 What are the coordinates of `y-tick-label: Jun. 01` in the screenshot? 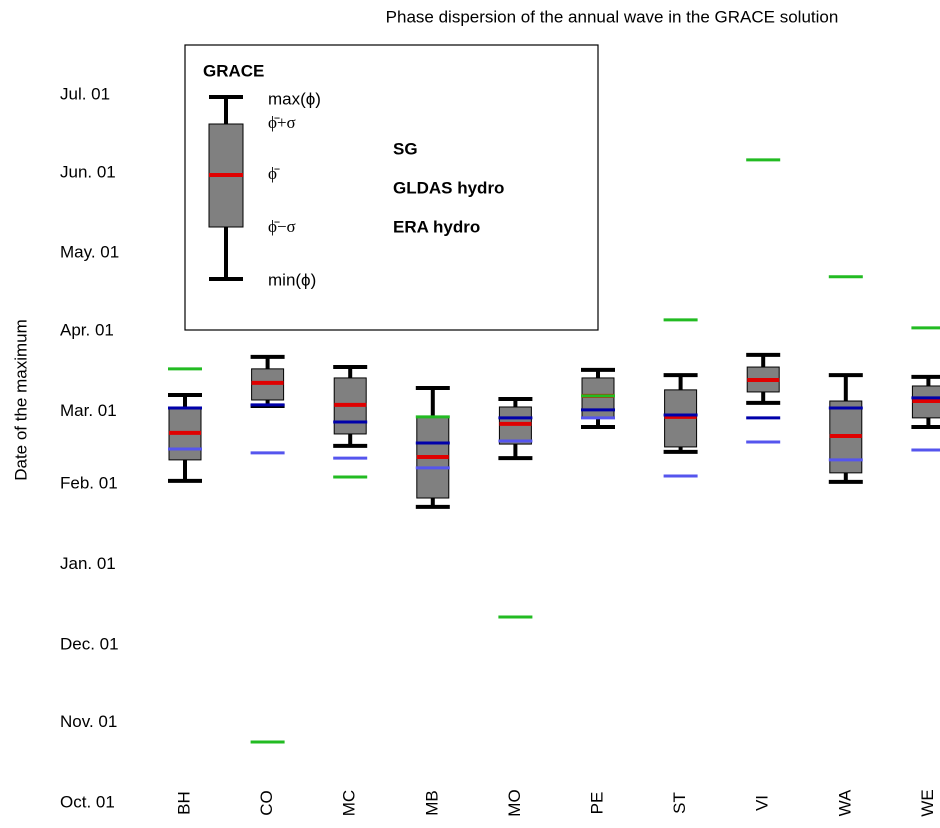 It's located at (88, 171).